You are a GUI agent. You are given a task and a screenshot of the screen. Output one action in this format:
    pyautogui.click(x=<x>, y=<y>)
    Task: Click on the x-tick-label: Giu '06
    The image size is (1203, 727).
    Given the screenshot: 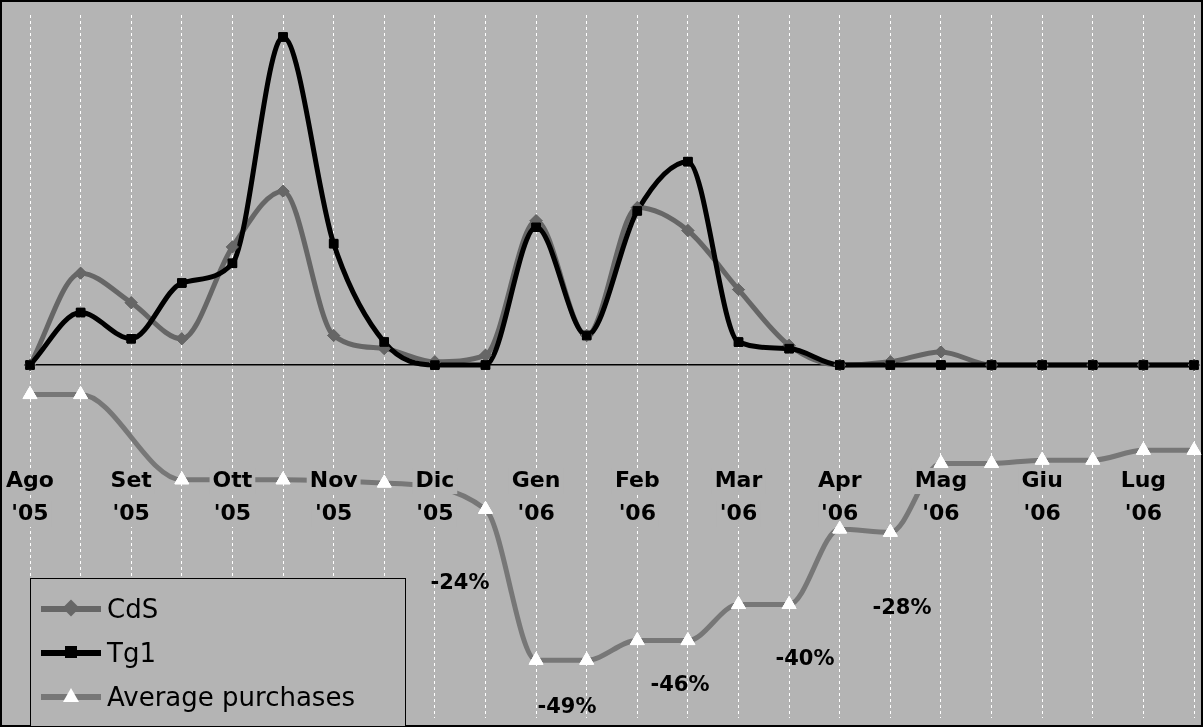 What is the action you would take?
    pyautogui.click(x=1042, y=495)
    